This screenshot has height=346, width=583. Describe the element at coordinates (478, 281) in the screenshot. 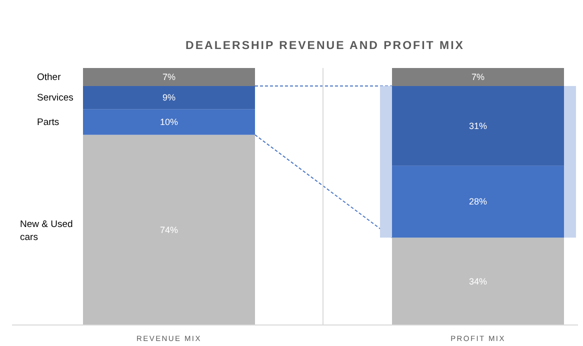

I see `data-label: 34%` at that location.